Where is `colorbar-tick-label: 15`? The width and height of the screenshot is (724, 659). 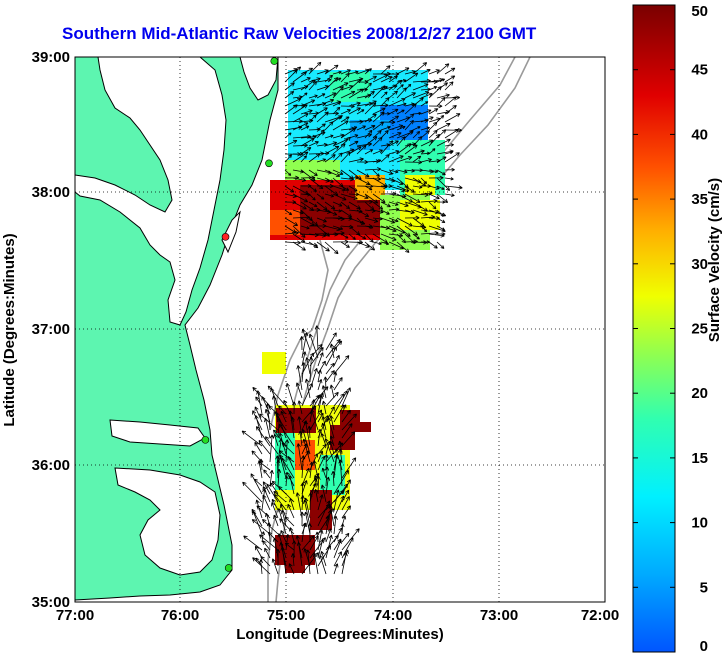 colorbar-tick-label: 15 is located at coordinates (699, 458).